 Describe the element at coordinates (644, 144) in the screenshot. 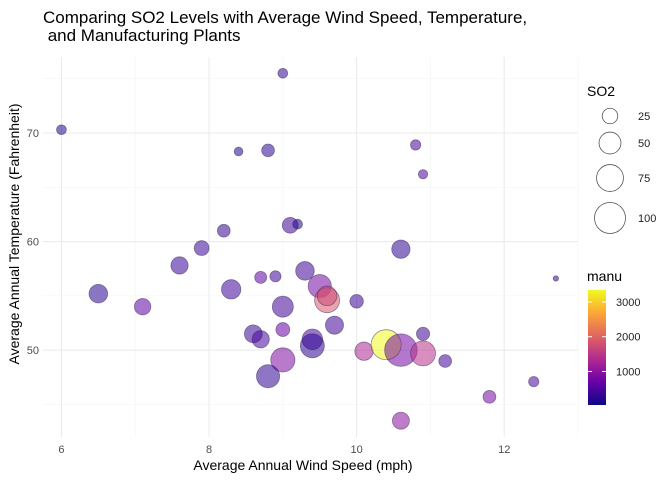

I see `size-legend-label: 50` at that location.